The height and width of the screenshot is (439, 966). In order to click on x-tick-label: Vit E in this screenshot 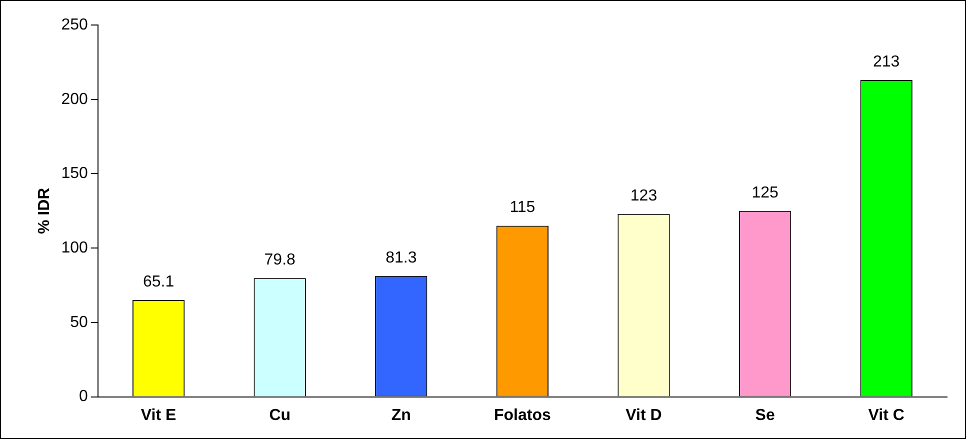, I will do `click(158, 415)`.